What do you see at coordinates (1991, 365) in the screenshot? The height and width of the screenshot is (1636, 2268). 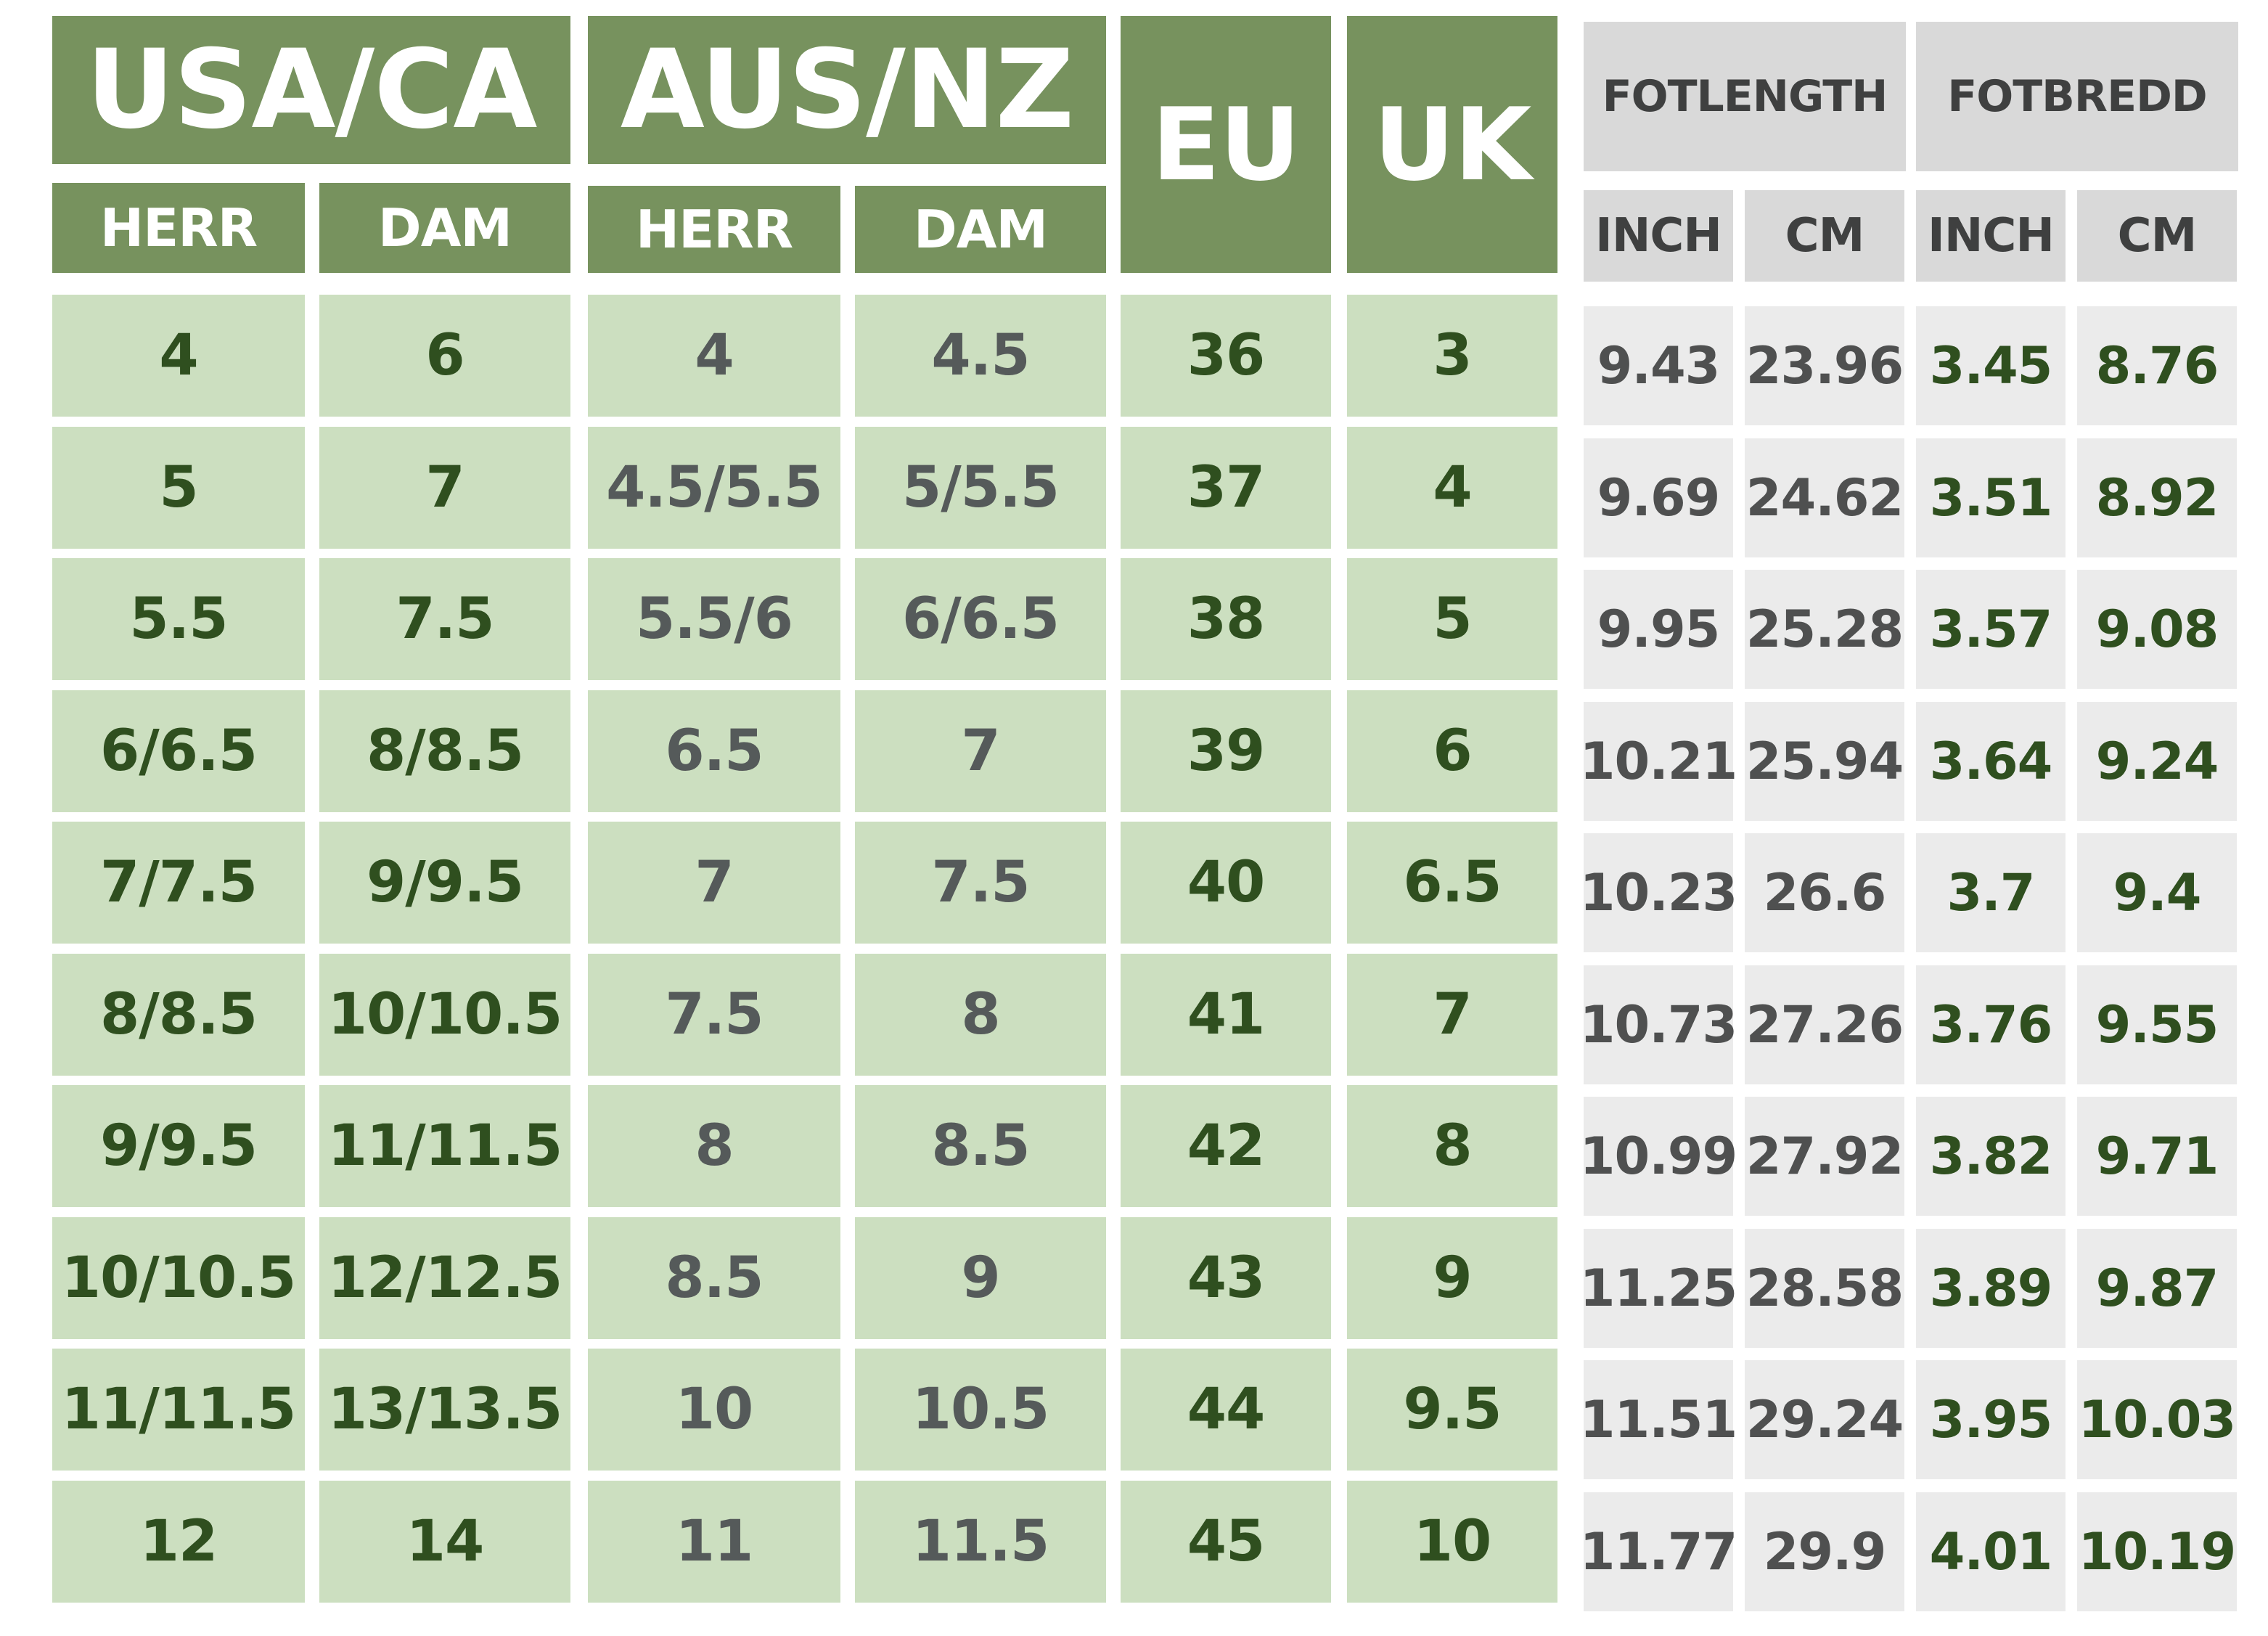 I see `cell-width-inch: 3.45` at bounding box center [1991, 365].